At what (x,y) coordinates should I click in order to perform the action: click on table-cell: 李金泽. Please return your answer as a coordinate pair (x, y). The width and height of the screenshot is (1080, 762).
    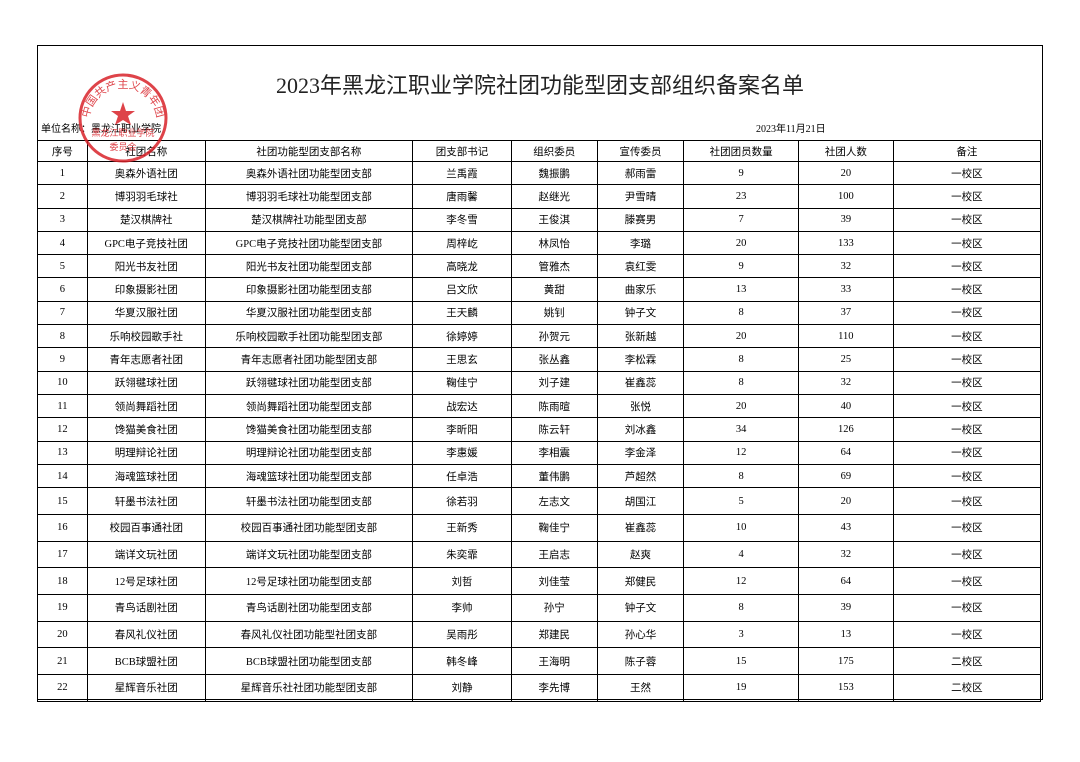
    Looking at the image, I should click on (640, 452).